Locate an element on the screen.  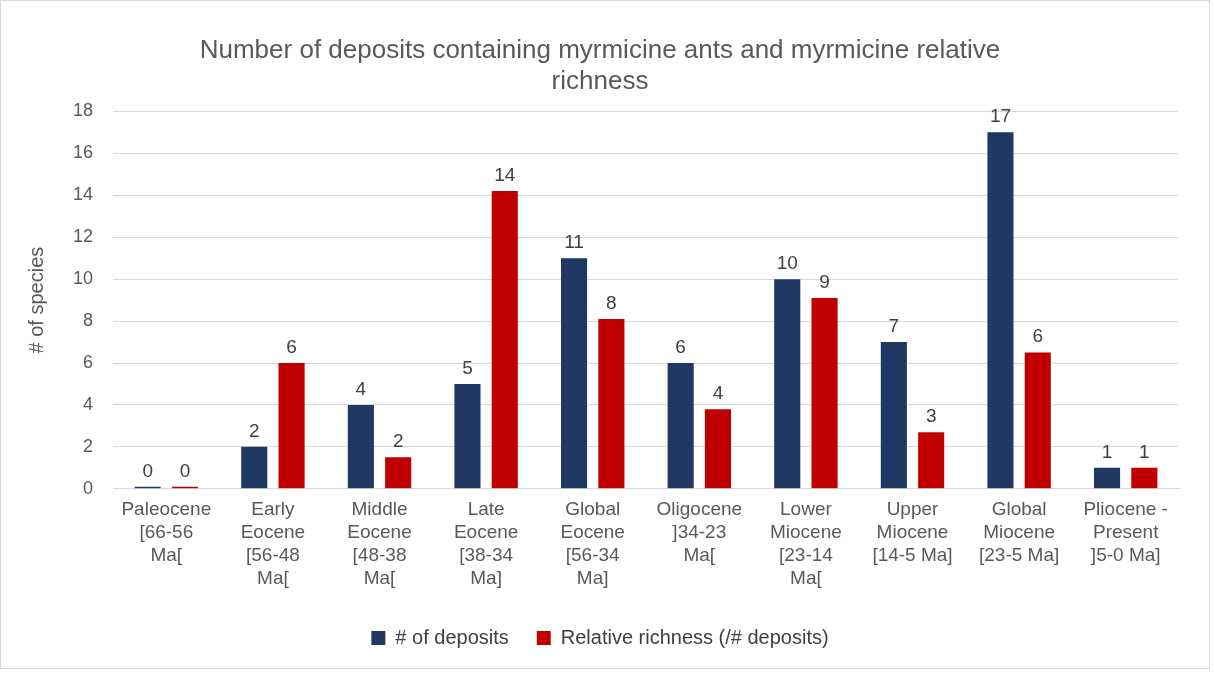
y-tick-label: 12 is located at coordinates (83, 236).